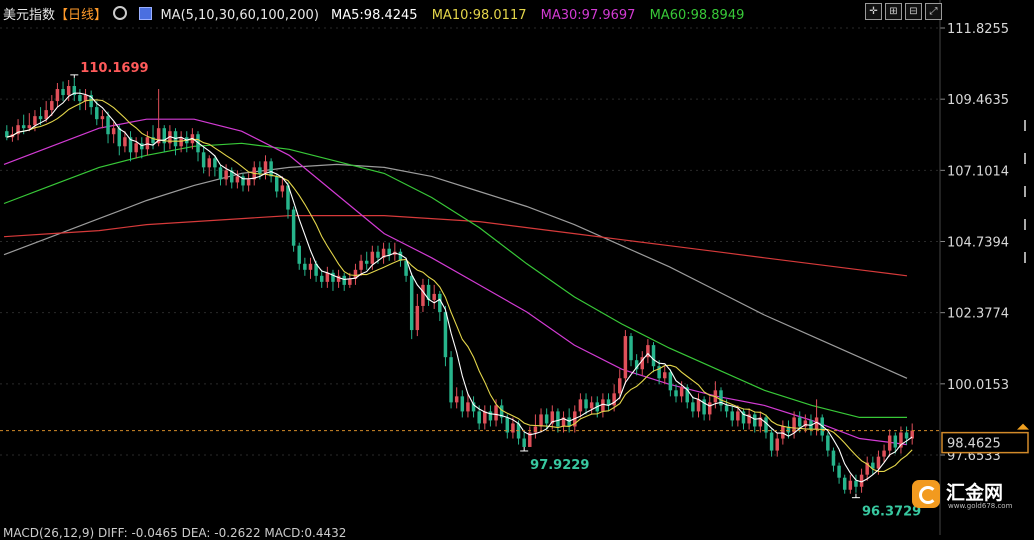 The height and width of the screenshot is (540, 1034). Describe the element at coordinates (697, 15) in the screenshot. I see `ma60-value: MA60:98.8949` at that location.